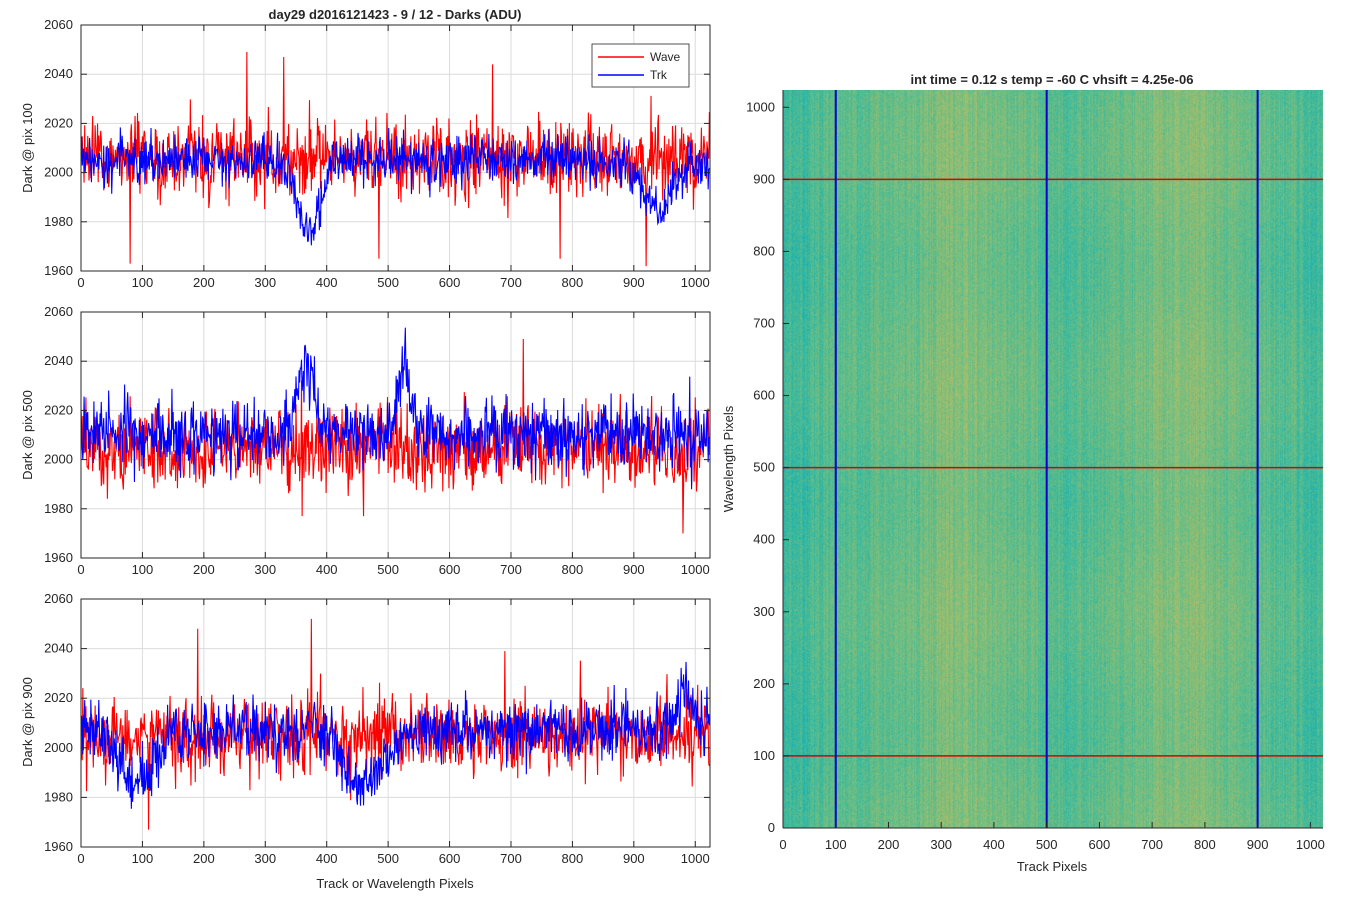  What do you see at coordinates (27, 435) in the screenshot?
I see `ylabel-pix-500: Dark @ pix 500` at bounding box center [27, 435].